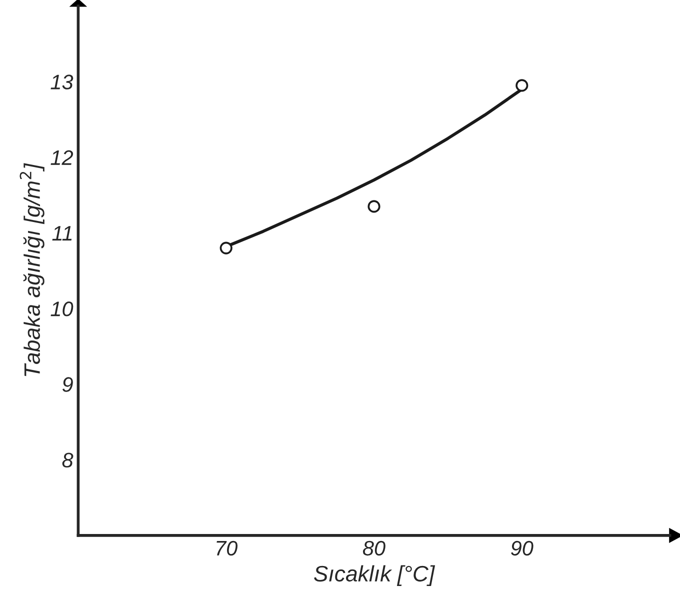 The width and height of the screenshot is (680, 605). What do you see at coordinates (522, 548) in the screenshot?
I see `x-tick-label: 90` at bounding box center [522, 548].